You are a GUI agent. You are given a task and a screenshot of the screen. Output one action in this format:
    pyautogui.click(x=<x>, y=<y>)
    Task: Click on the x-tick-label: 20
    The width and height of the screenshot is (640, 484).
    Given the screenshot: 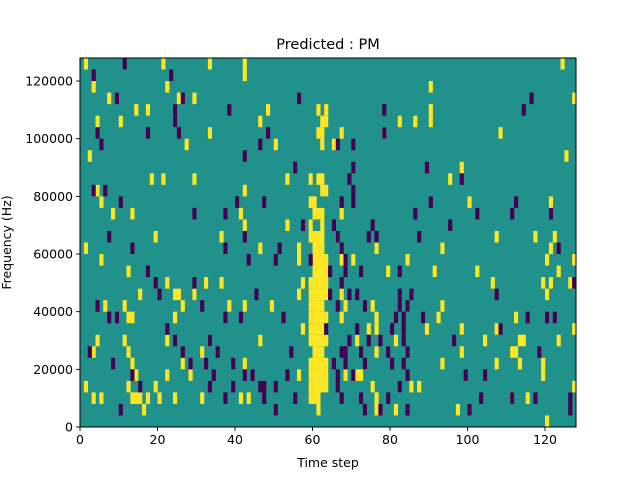 What is the action you would take?
    pyautogui.click(x=158, y=439)
    